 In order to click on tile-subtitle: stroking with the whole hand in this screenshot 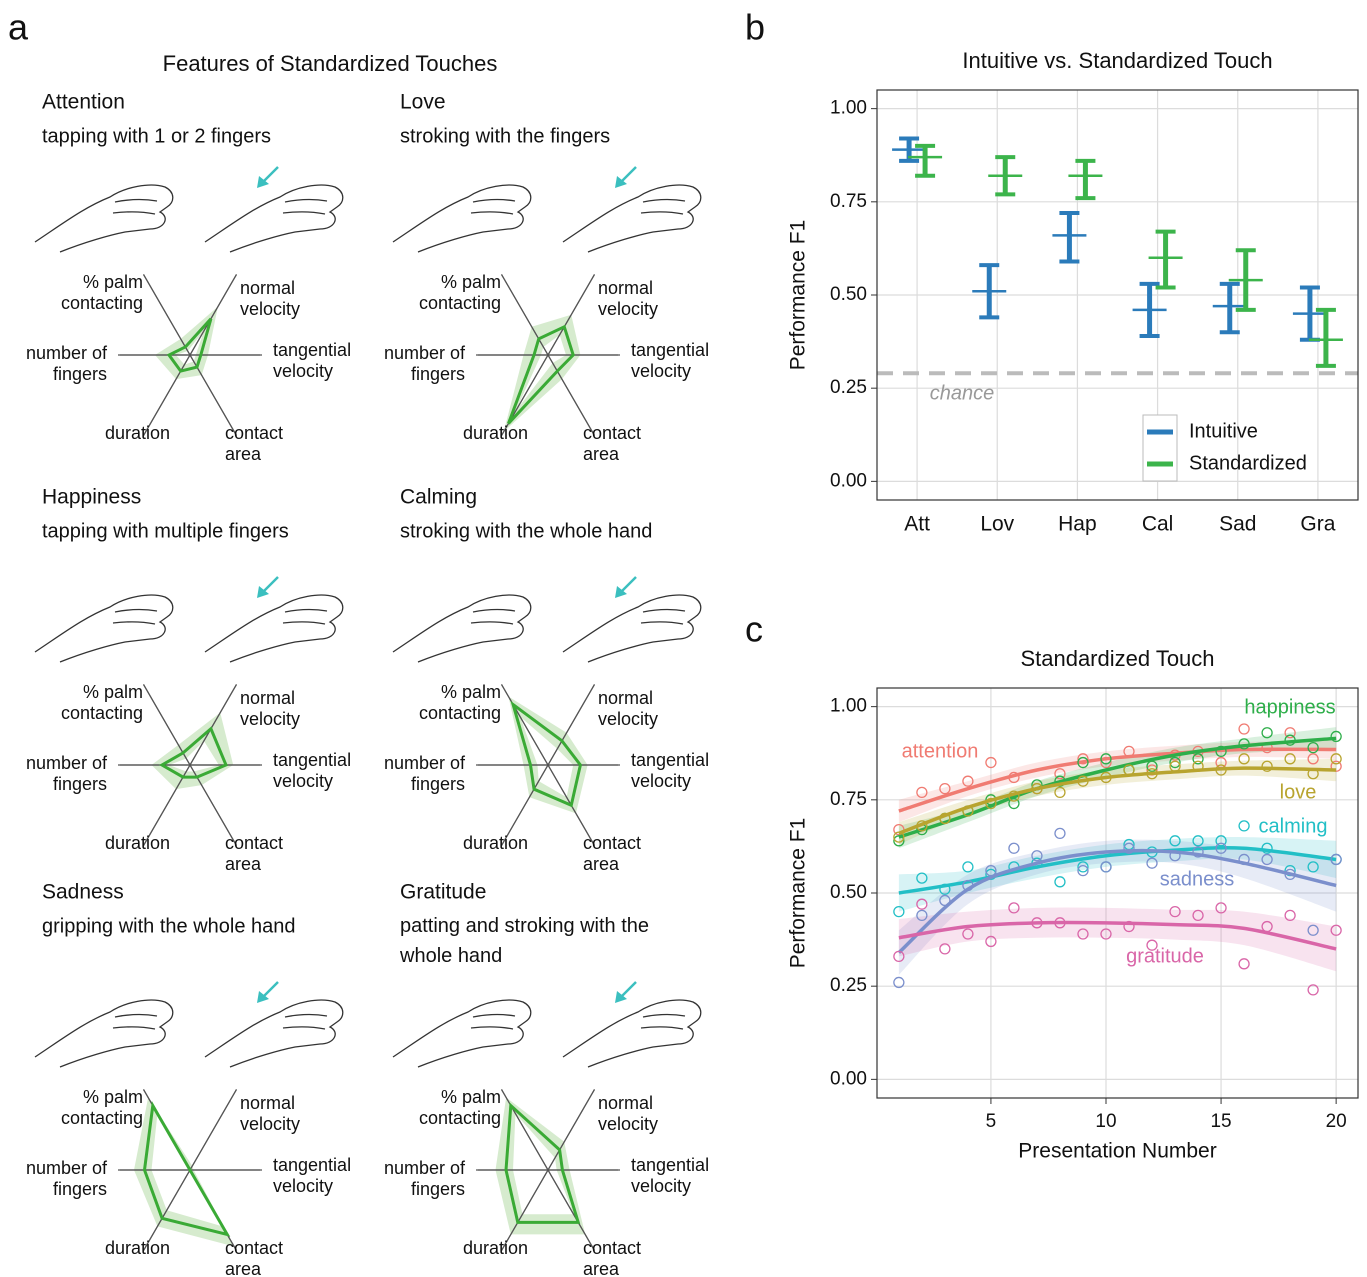, I will do `click(526, 531)`.